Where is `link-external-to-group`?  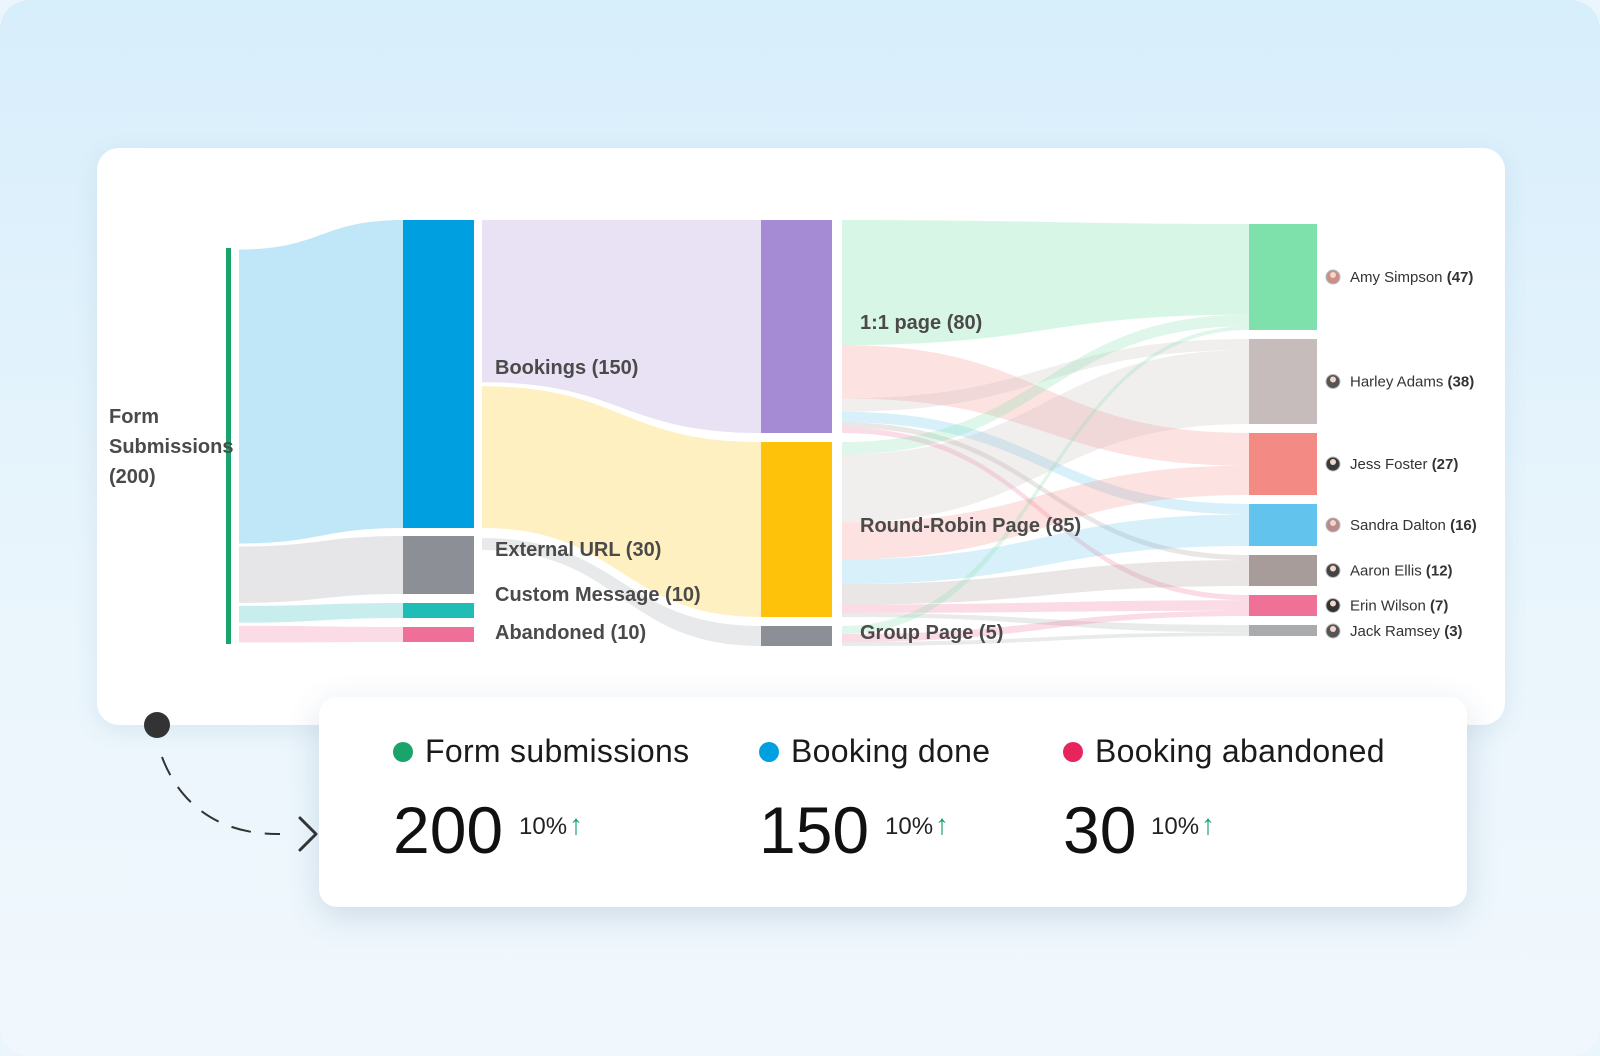
link-external-to-group is located at coordinates (621, 592).